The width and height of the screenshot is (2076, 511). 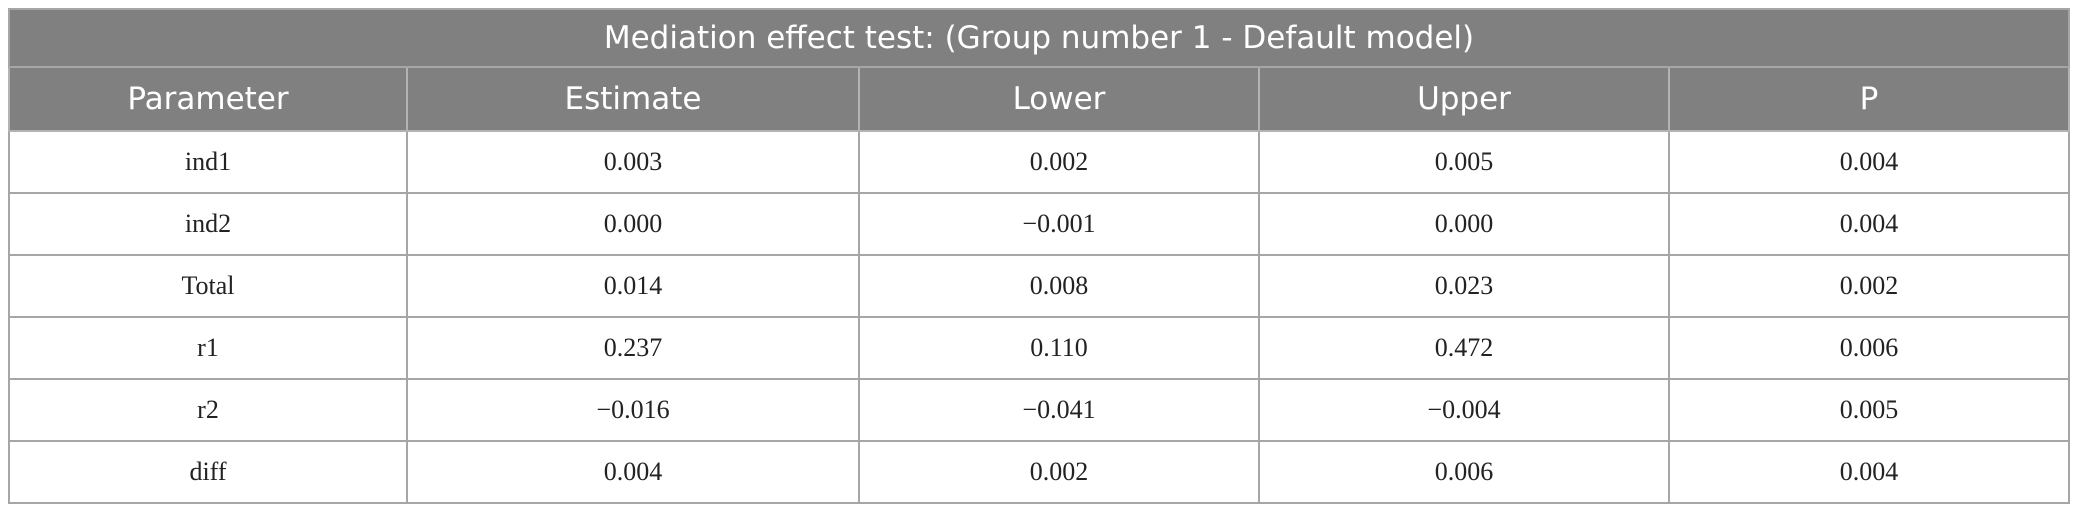 I want to click on parameter-cell: ind2, so click(x=208, y=224).